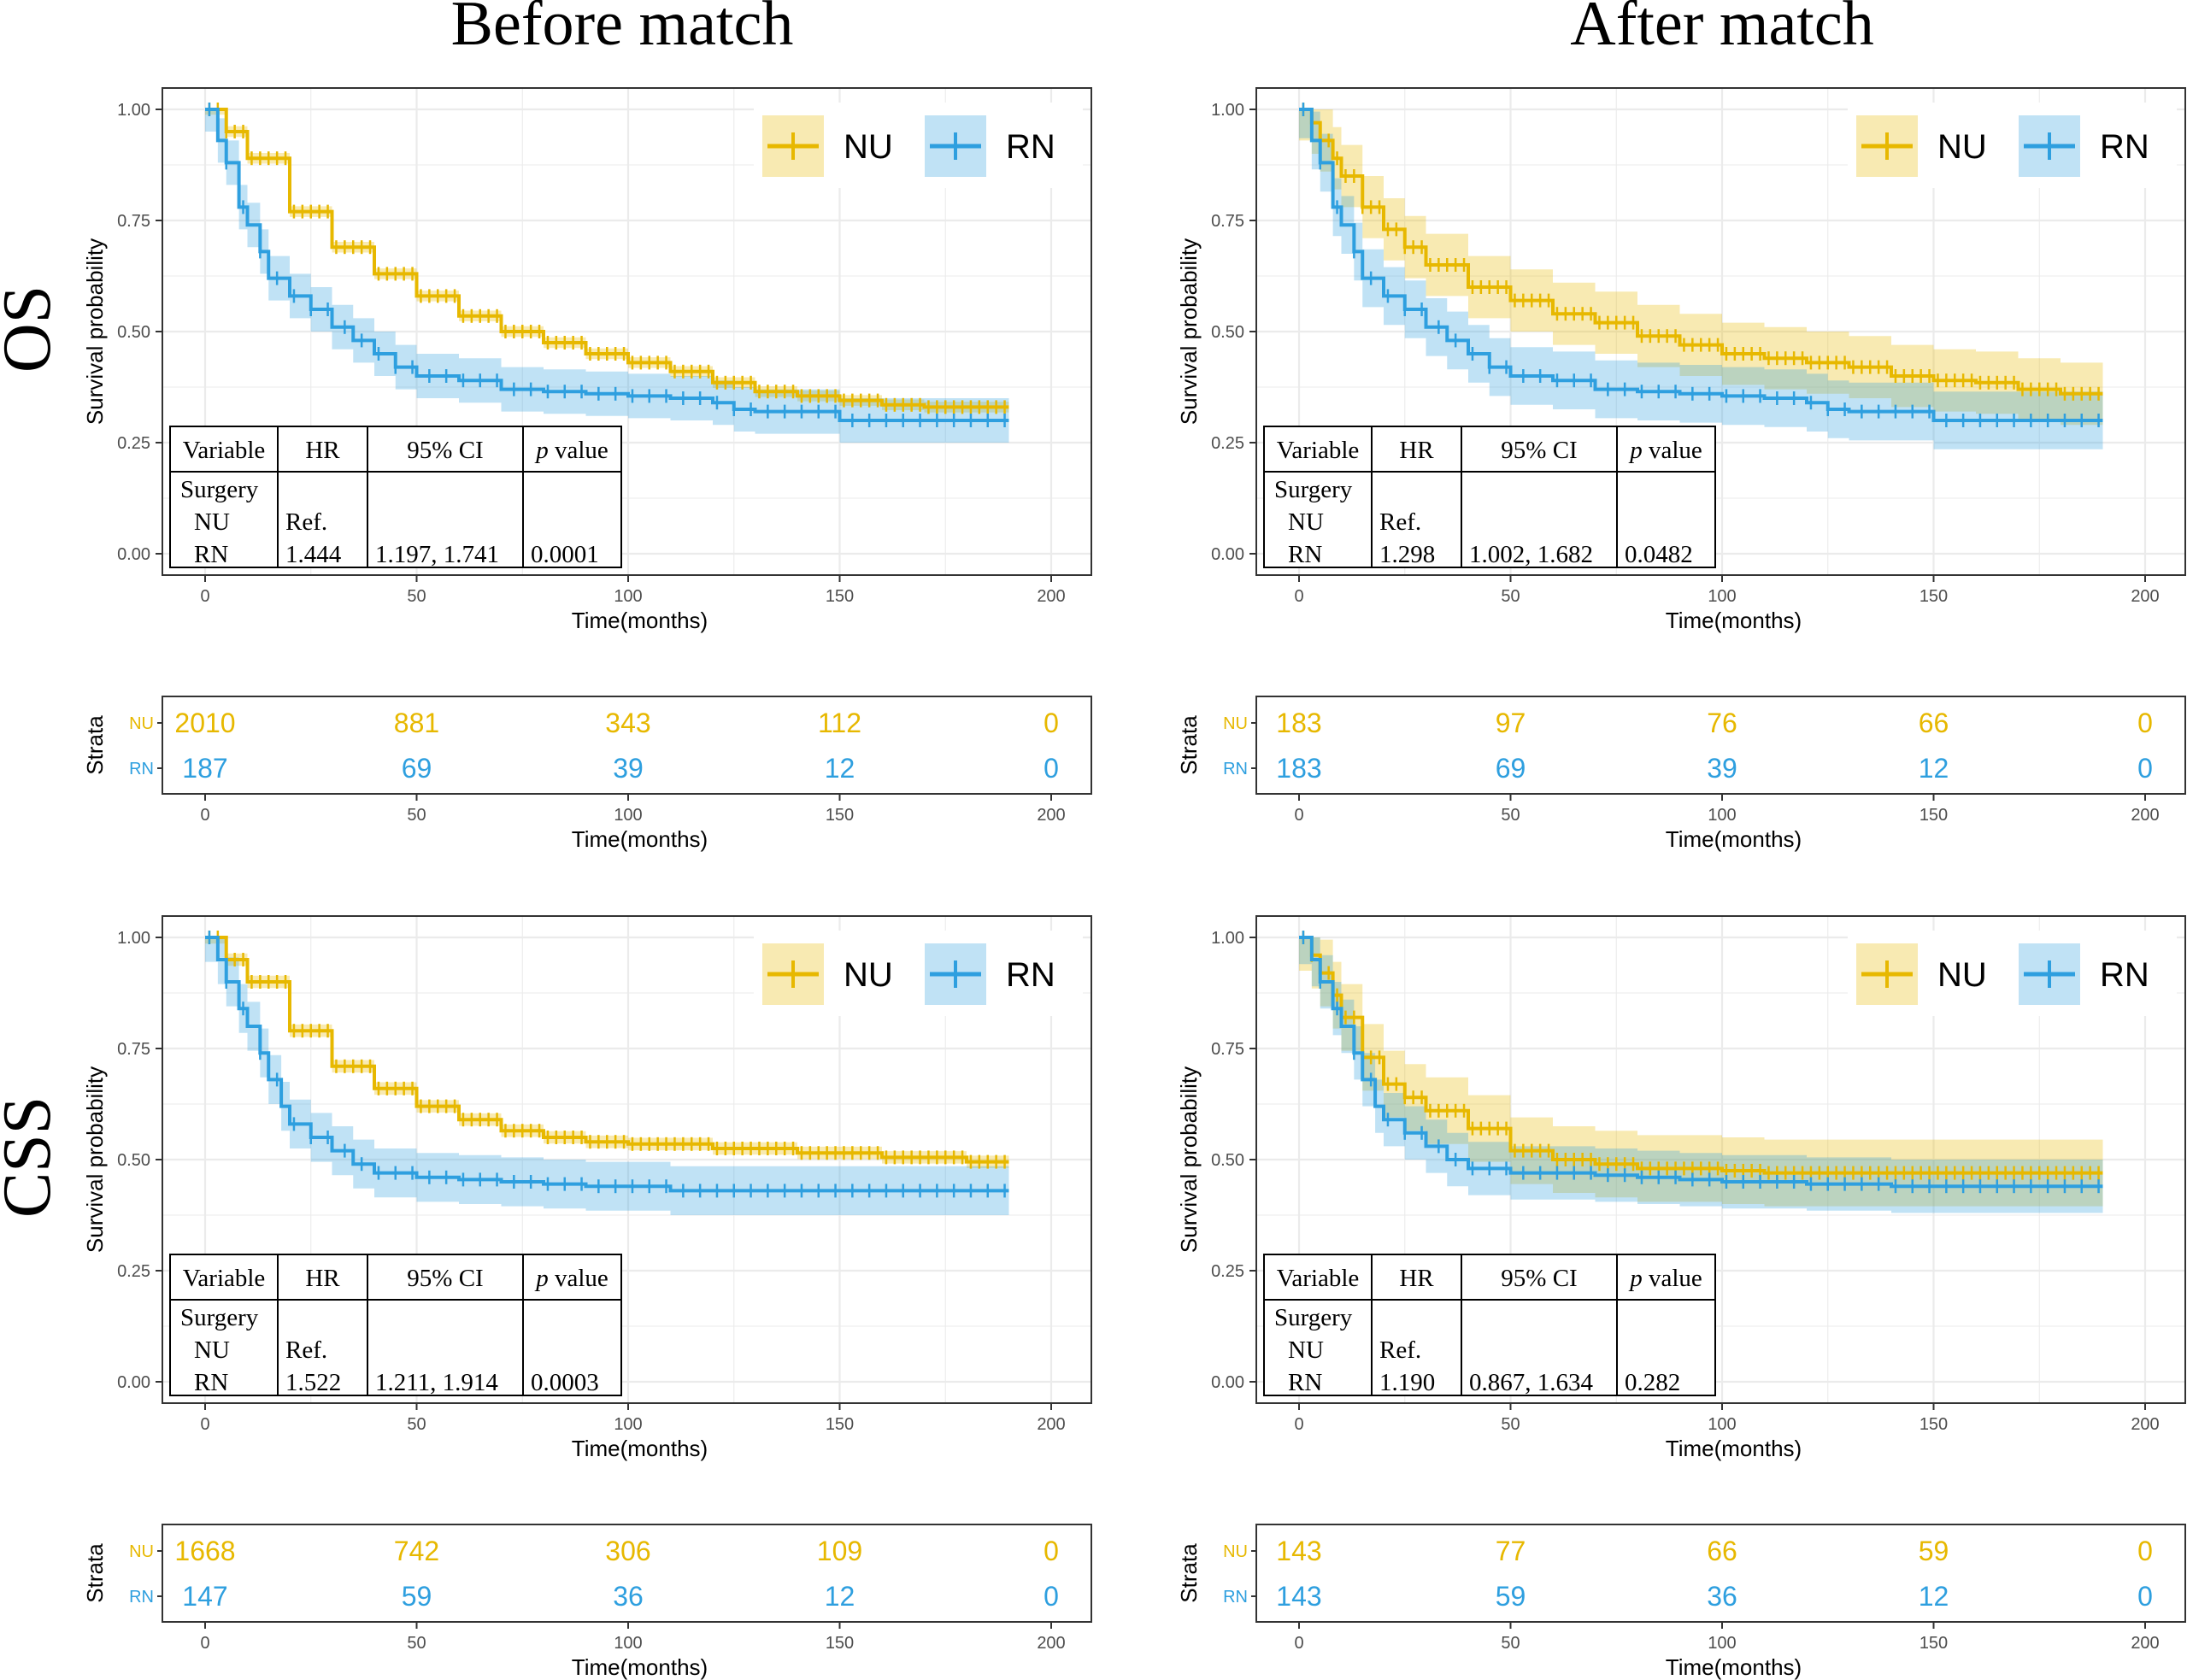  Describe the element at coordinates (1721, 29) in the screenshot. I see `column-title-after: After match` at that location.